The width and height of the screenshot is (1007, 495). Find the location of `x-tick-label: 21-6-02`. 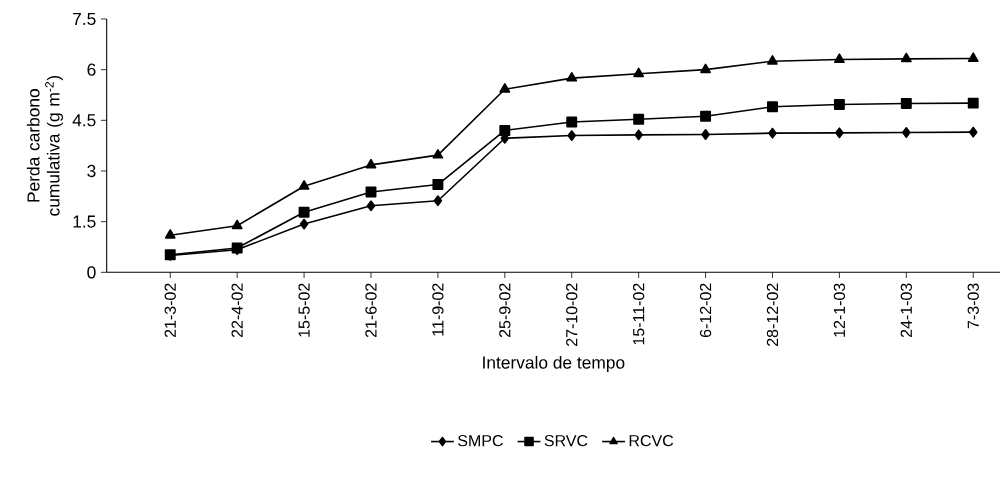

x-tick-label: 21-6-02 is located at coordinates (371, 310).